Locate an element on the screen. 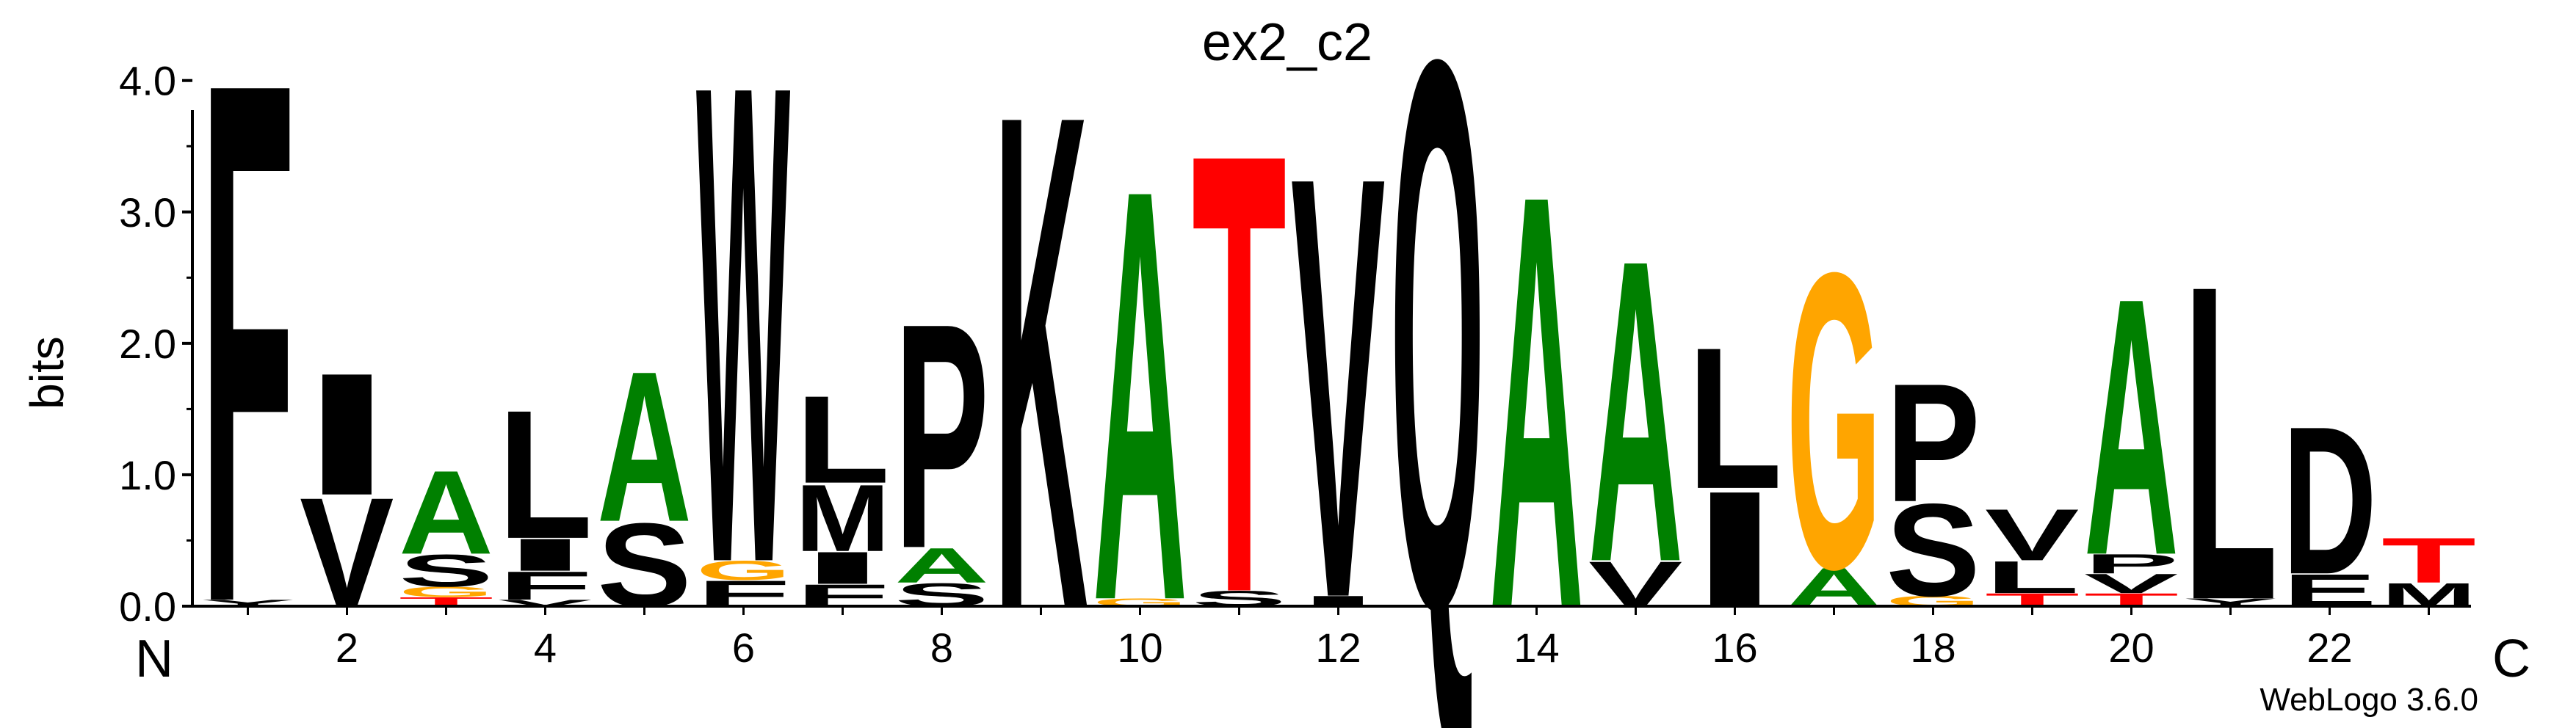  c-terminus-label: C is located at coordinates (2511, 659).